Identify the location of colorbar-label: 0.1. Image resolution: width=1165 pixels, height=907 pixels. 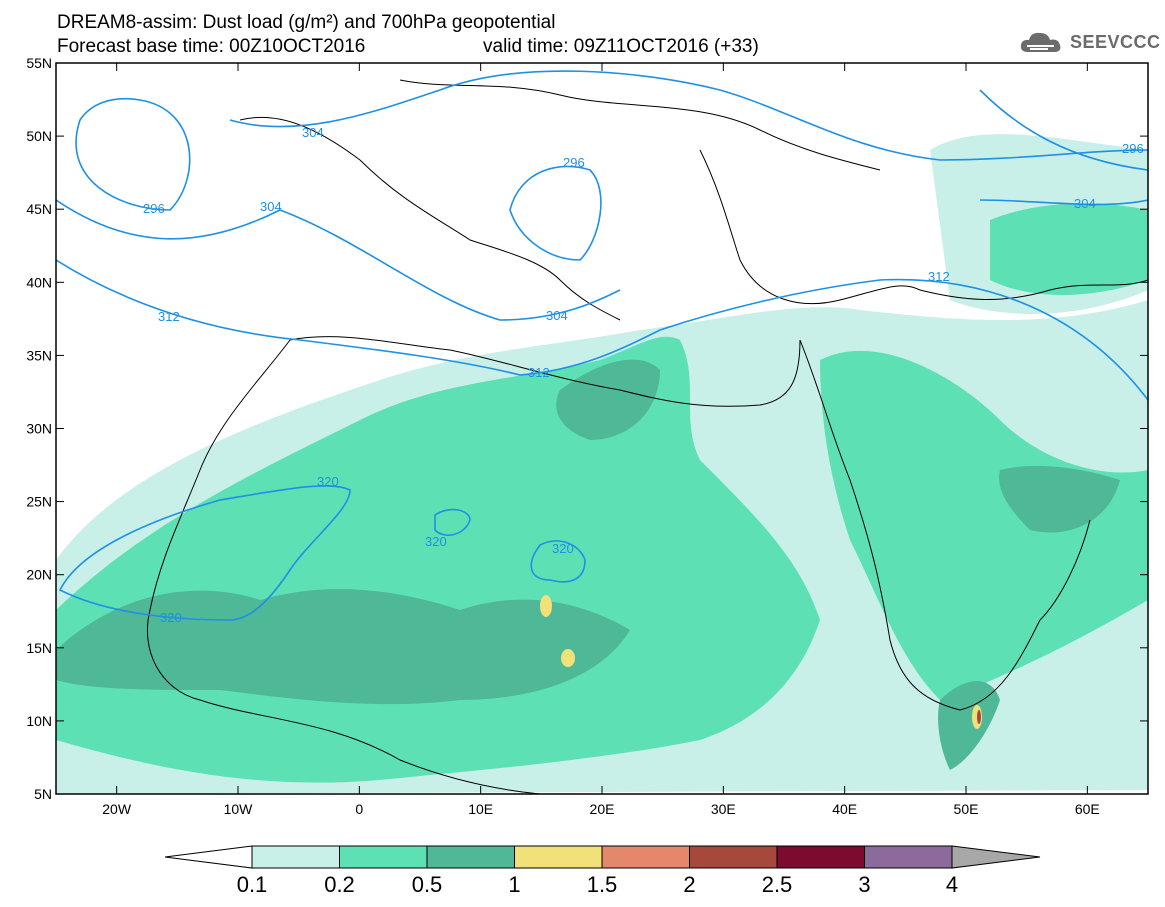
(252, 884).